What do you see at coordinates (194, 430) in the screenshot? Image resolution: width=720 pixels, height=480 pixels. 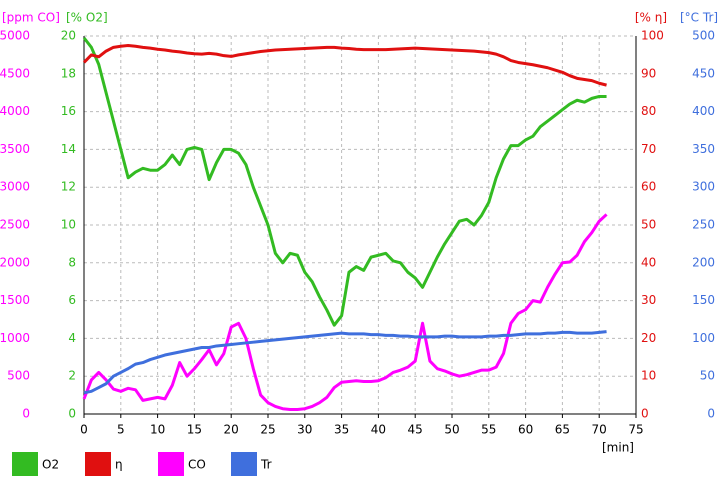 I see `x-tick-label: 15` at bounding box center [194, 430].